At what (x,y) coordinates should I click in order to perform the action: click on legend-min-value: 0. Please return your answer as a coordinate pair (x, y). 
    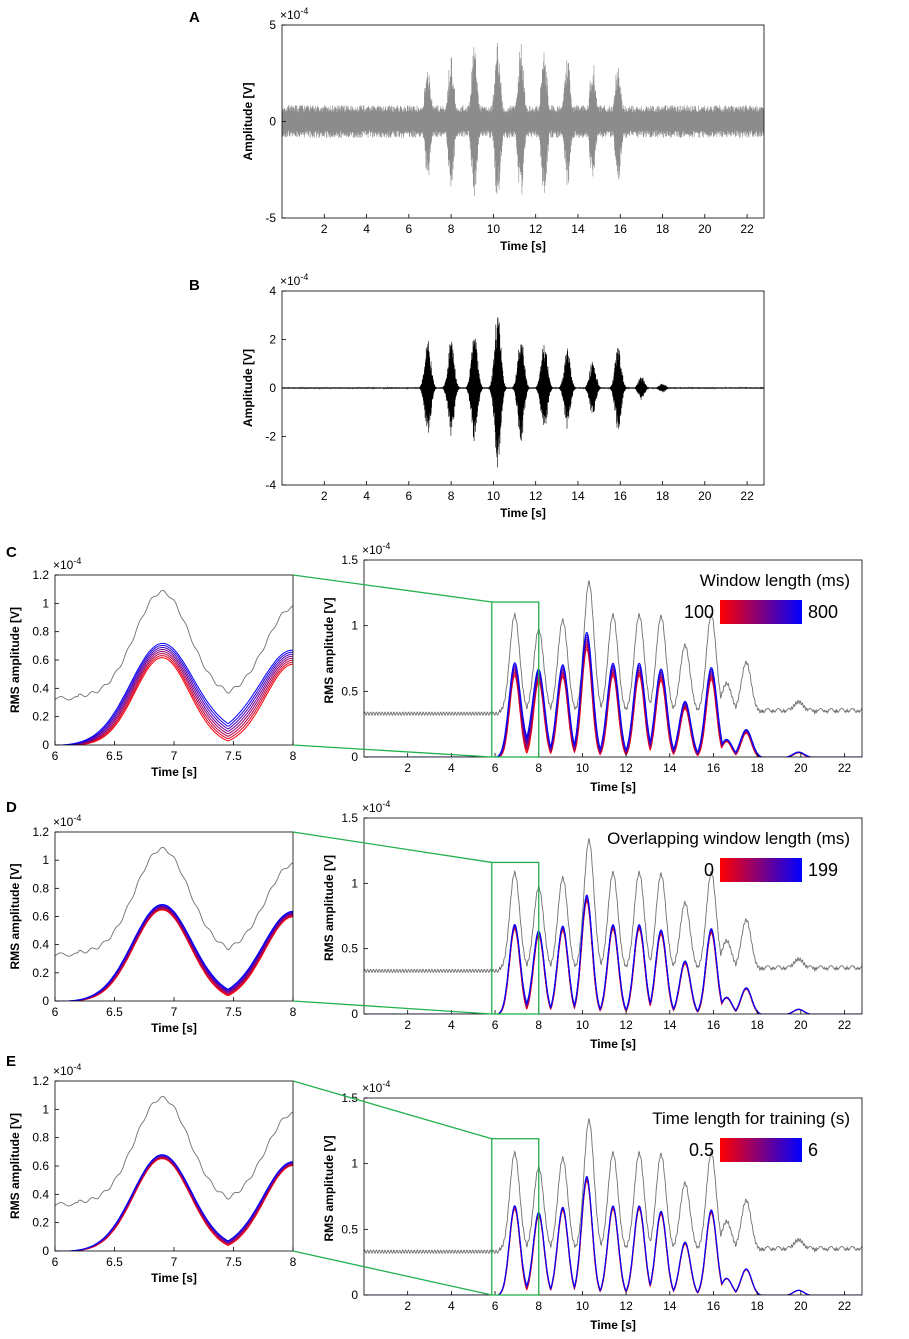
    Looking at the image, I should click on (709, 870).